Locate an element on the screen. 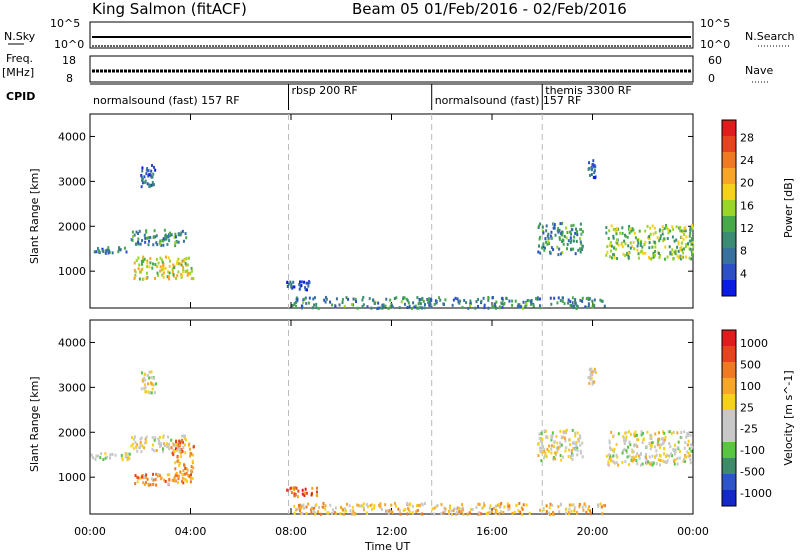  x-tick-label: 12:00 is located at coordinates (392, 531).